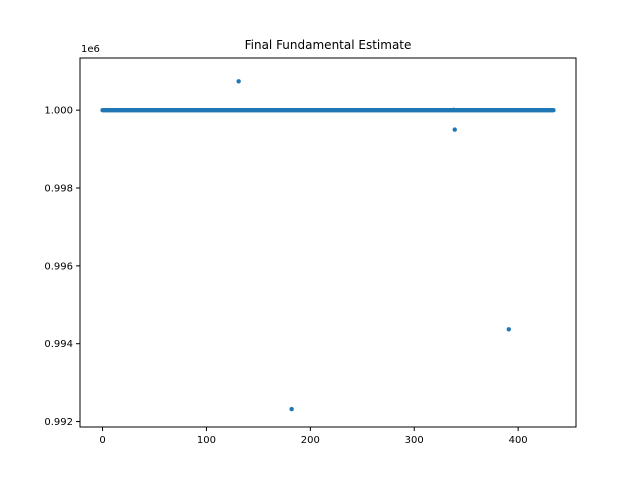 The image size is (640, 480). Describe the element at coordinates (58, 111) in the screenshot. I see `y-tick-label: 1.000` at that location.